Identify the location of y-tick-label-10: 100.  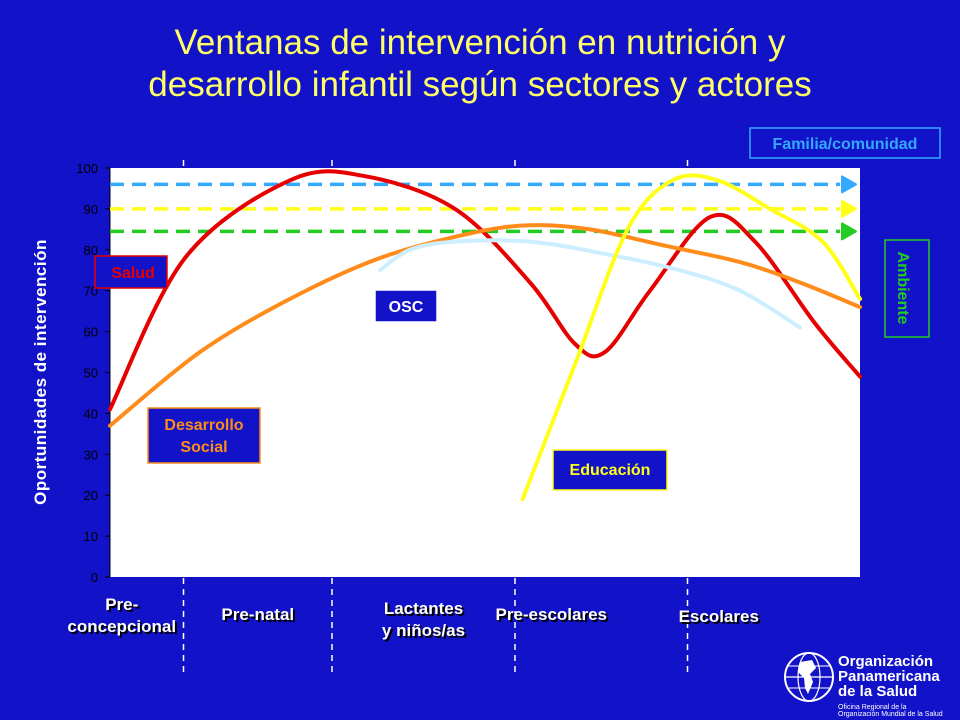
(87, 168).